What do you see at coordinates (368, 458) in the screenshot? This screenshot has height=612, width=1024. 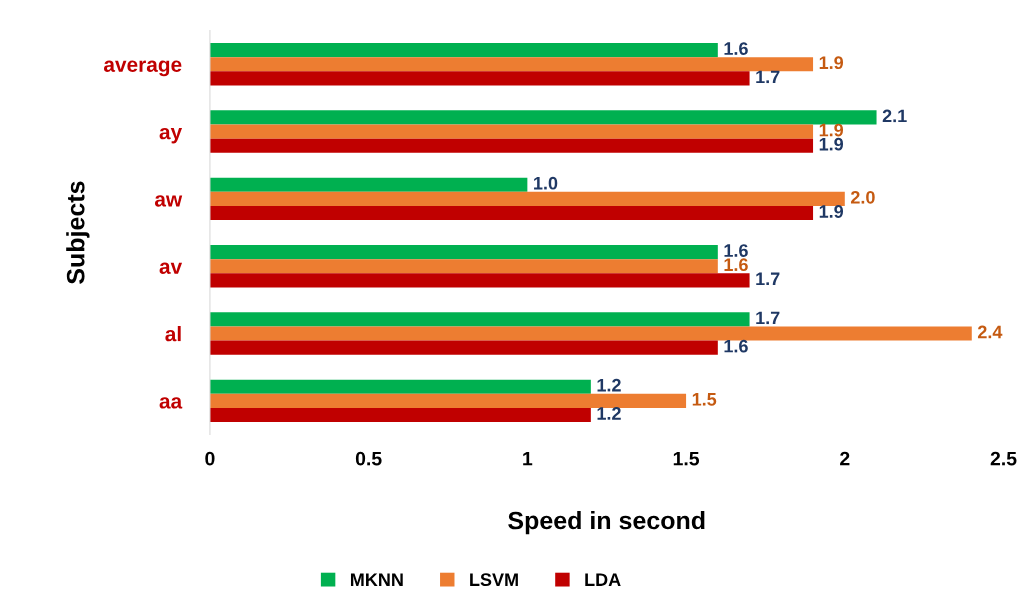 I see `x-tick-label: 0.5` at bounding box center [368, 458].